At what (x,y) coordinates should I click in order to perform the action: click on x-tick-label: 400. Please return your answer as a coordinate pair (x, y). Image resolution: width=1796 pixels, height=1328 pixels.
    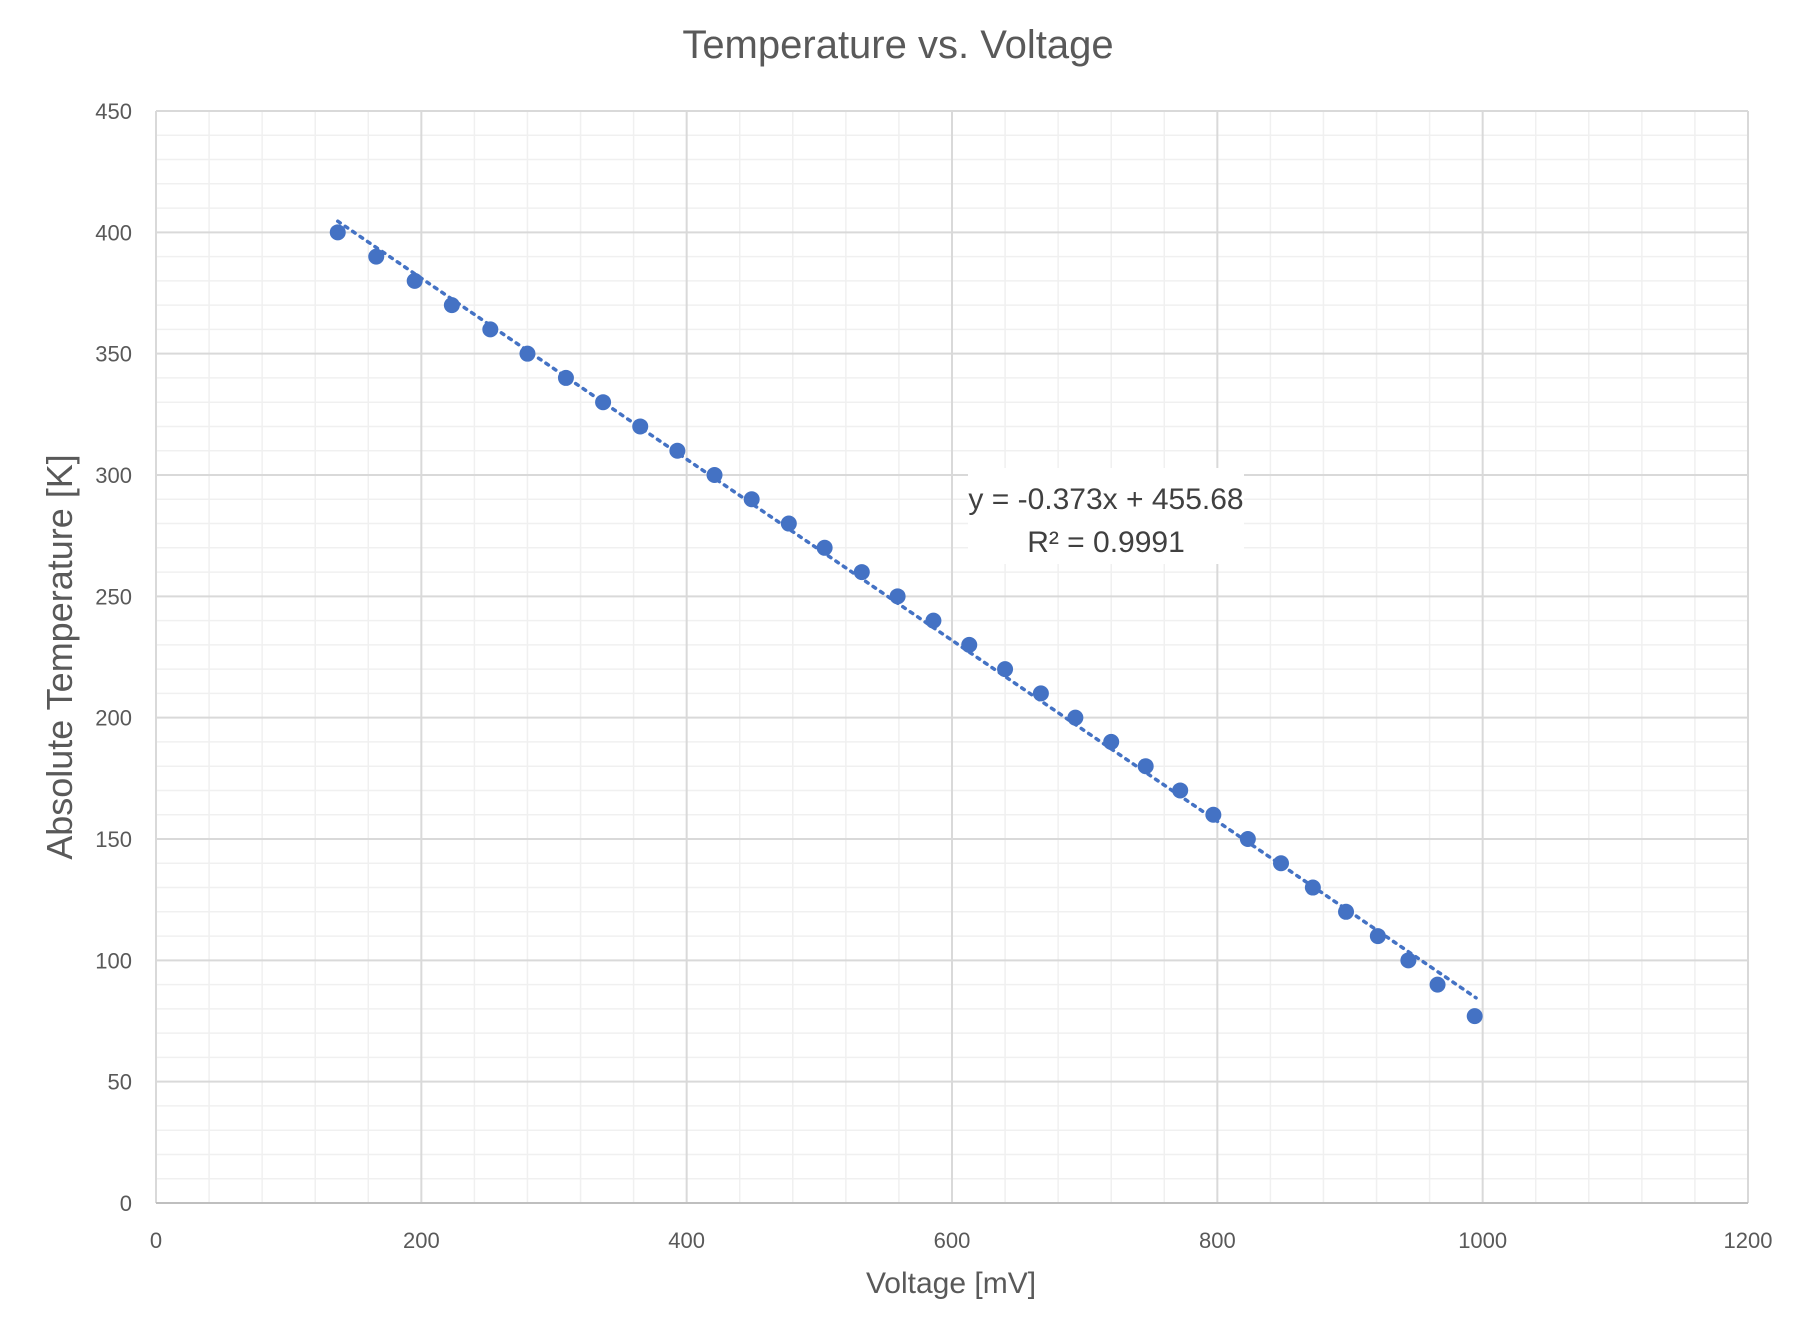
    Looking at the image, I should click on (686, 1240).